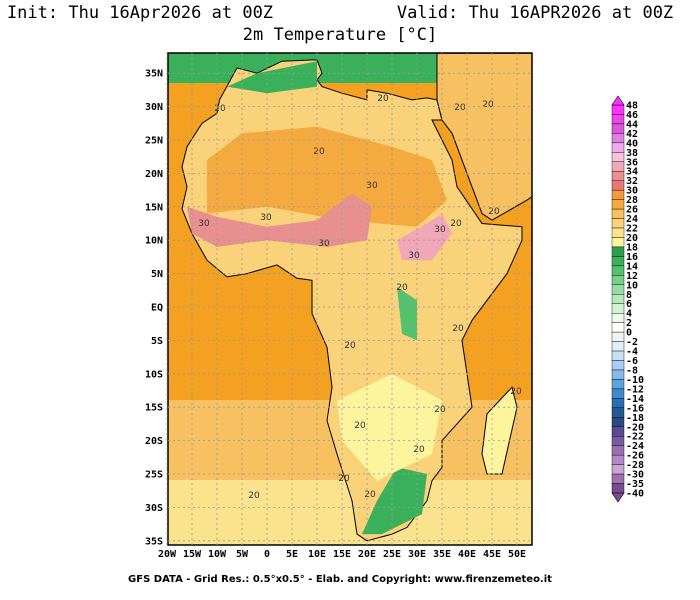 The image size is (700, 600). What do you see at coordinates (635, 484) in the screenshot?
I see `colorbar-label: -35` at bounding box center [635, 484].